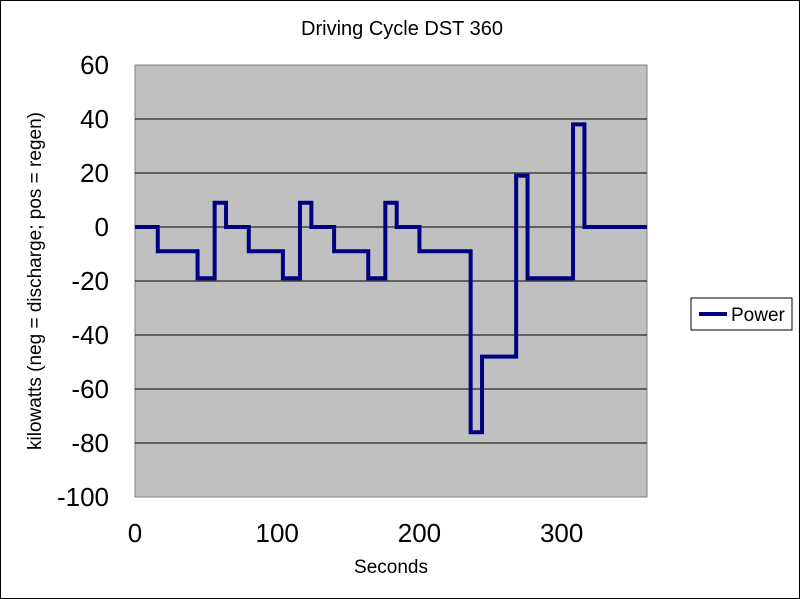  What do you see at coordinates (561, 533) in the screenshot?
I see `x-tick-label: 300` at bounding box center [561, 533].